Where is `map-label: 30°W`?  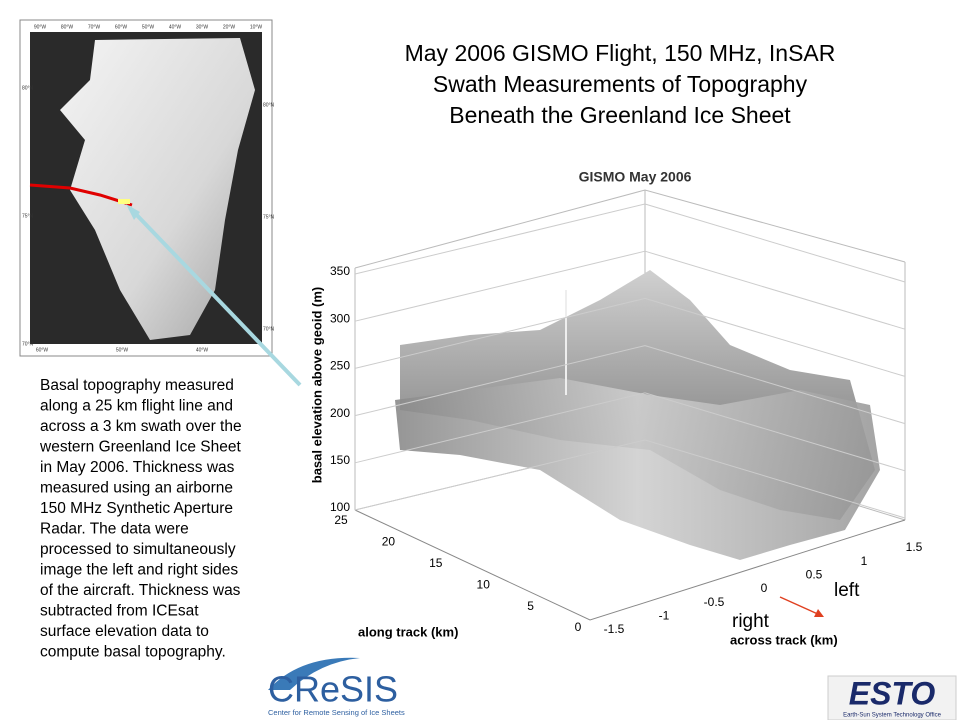
map-label: 30°W is located at coordinates (202, 27).